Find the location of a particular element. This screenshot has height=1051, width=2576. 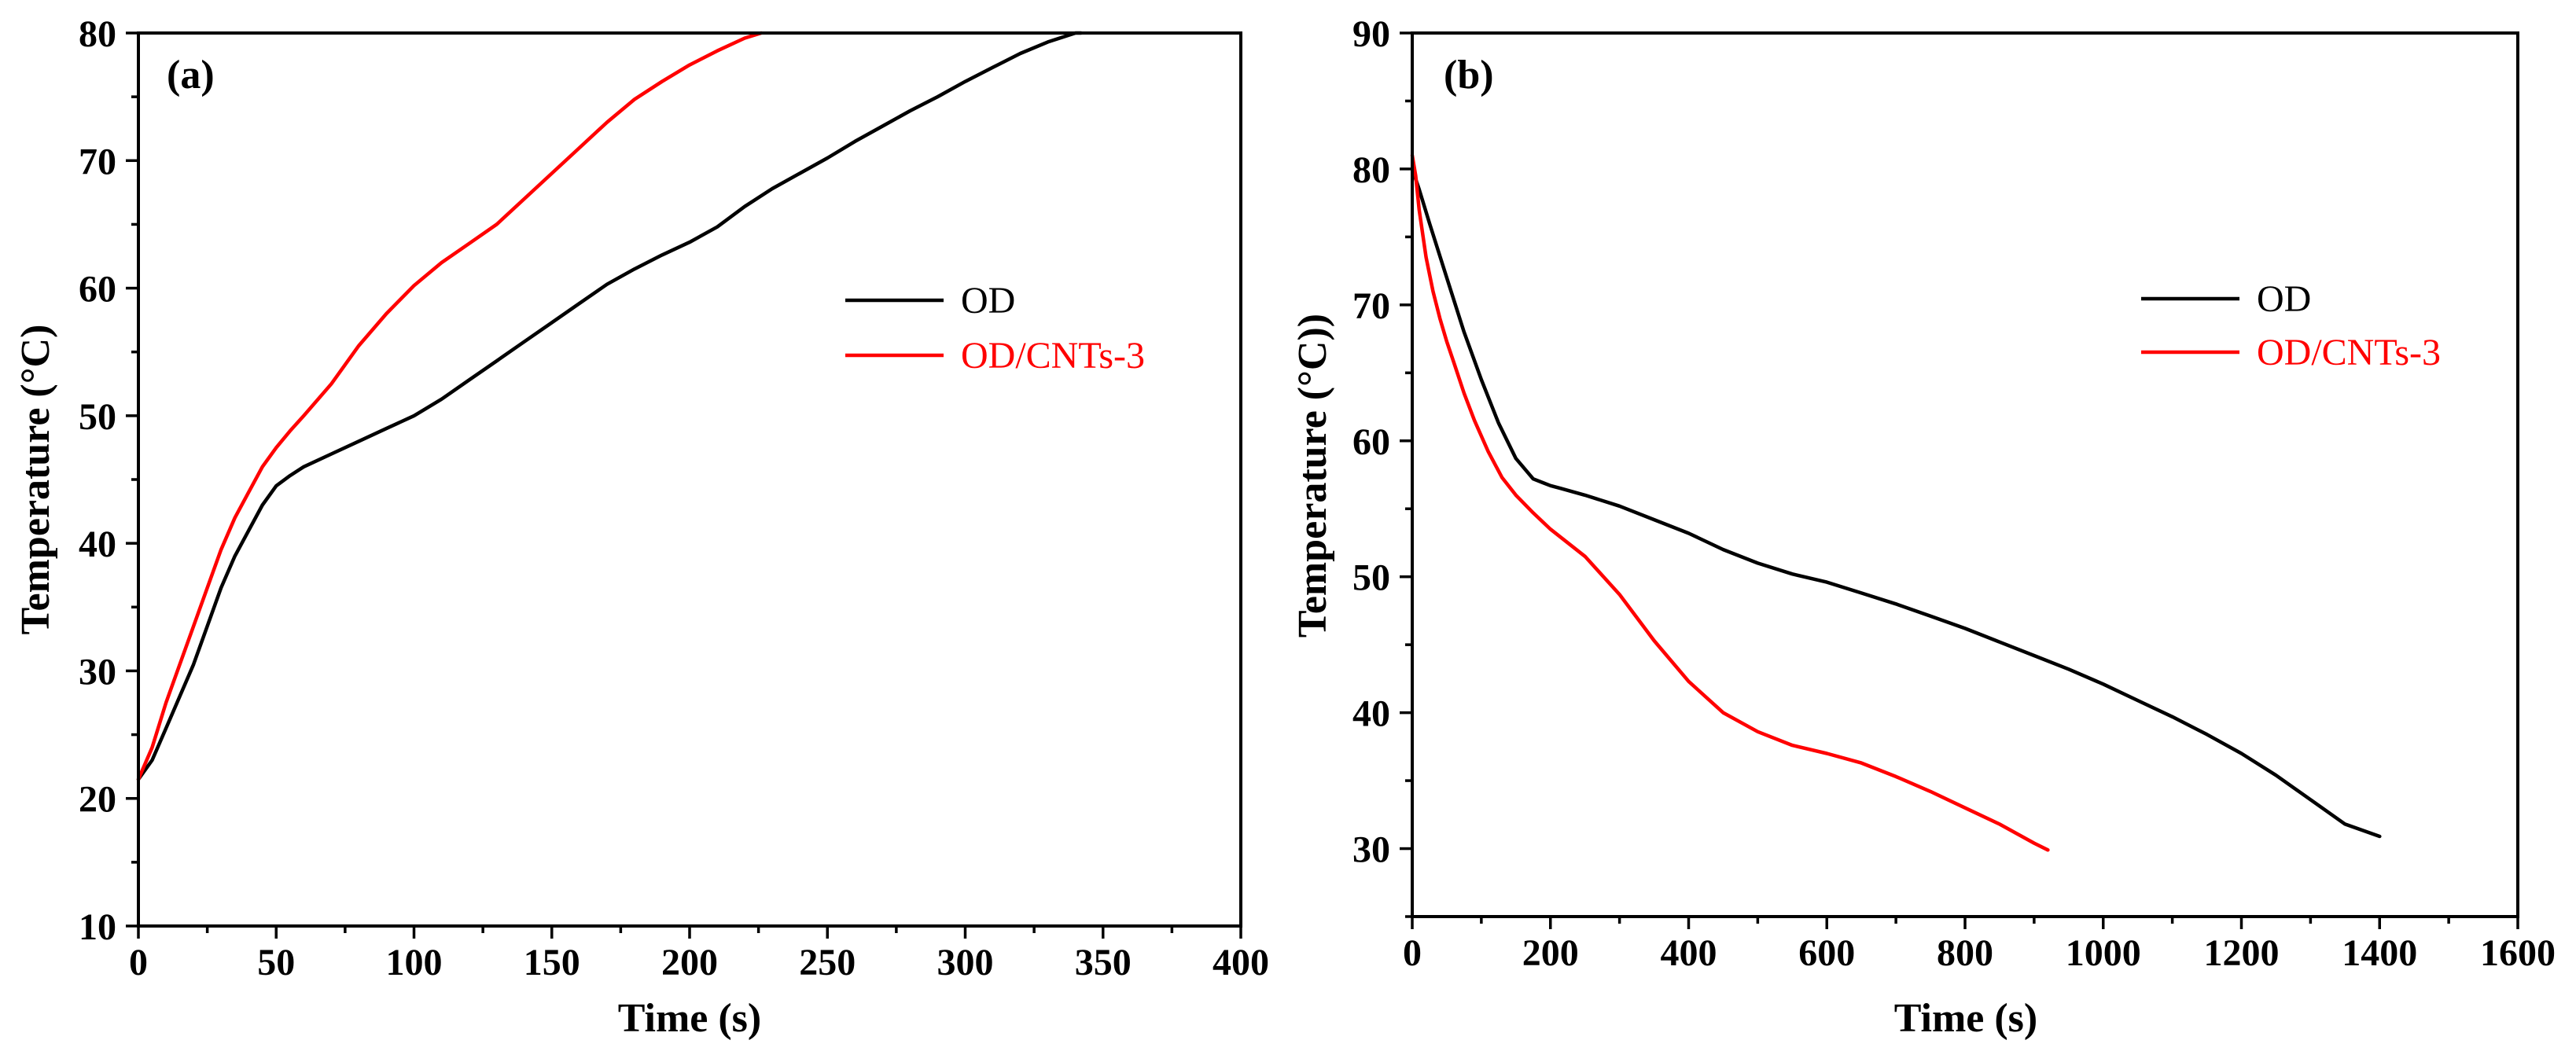

panel-b-x-tick-label: 1600 is located at coordinates (2518, 953).